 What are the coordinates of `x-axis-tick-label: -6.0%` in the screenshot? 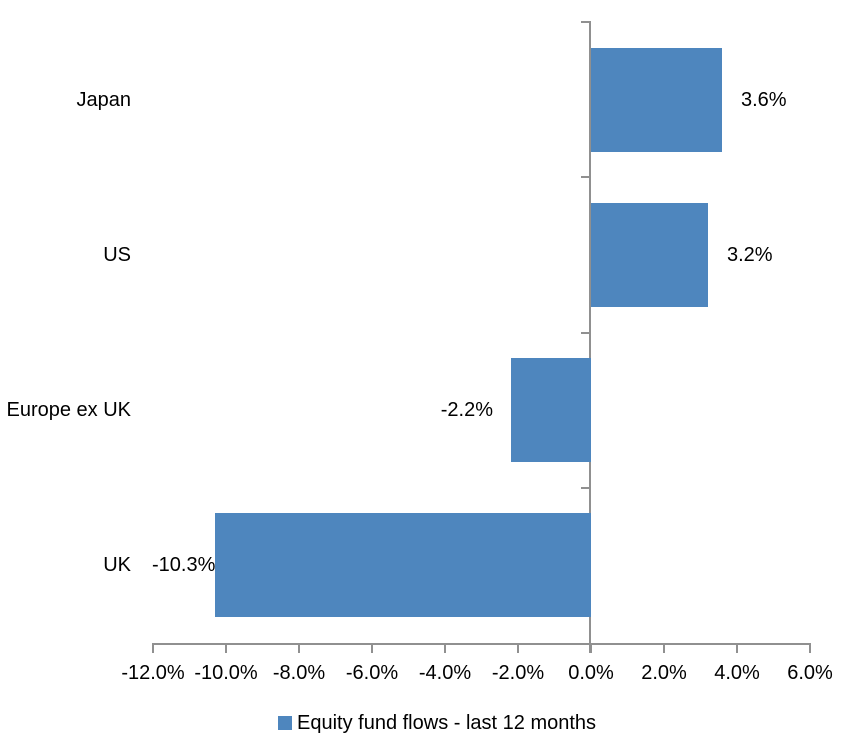 It's located at (372, 673).